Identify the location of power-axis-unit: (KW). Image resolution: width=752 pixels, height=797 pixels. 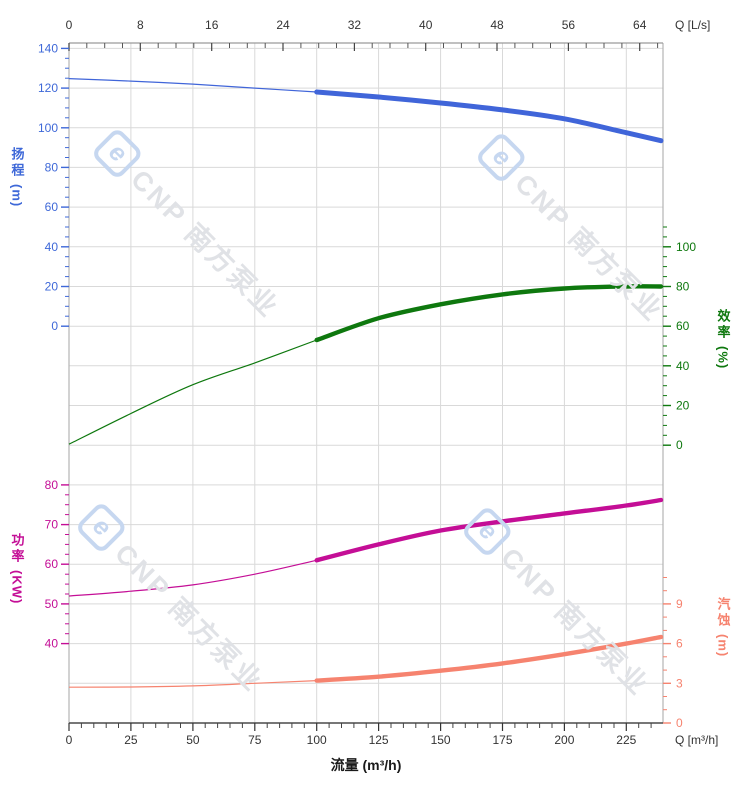
(17, 587).